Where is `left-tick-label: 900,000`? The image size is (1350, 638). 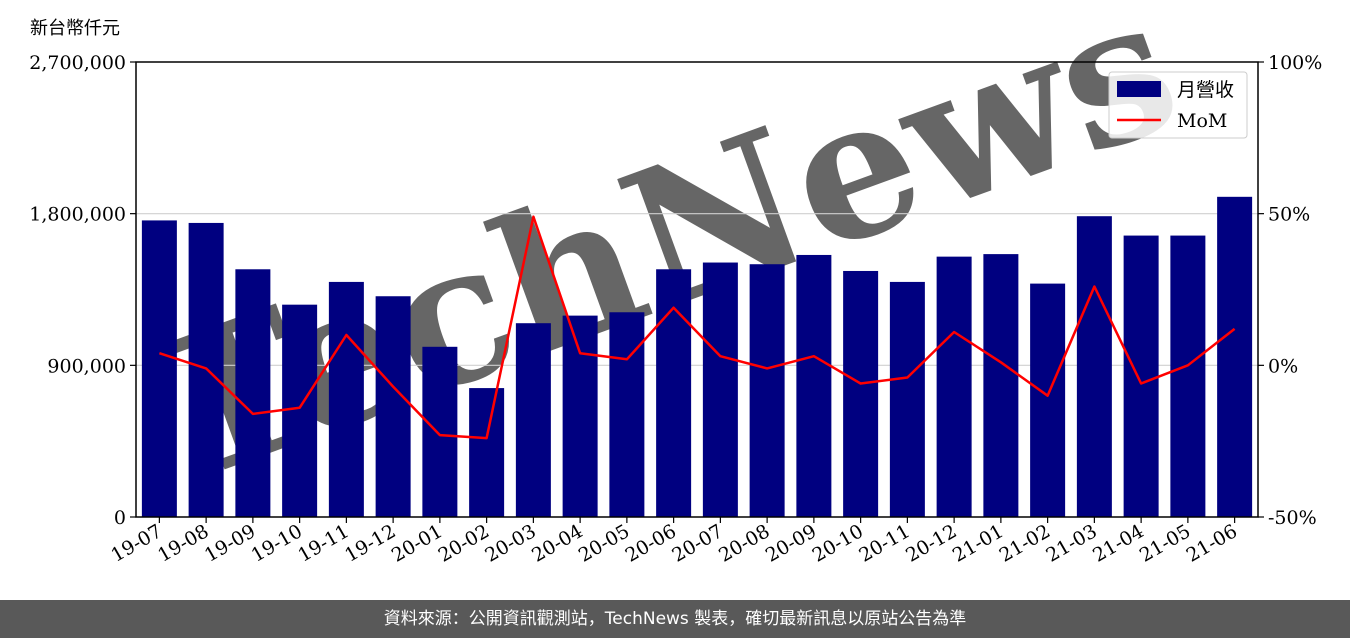
left-tick-label: 900,000 is located at coordinates (86, 366).